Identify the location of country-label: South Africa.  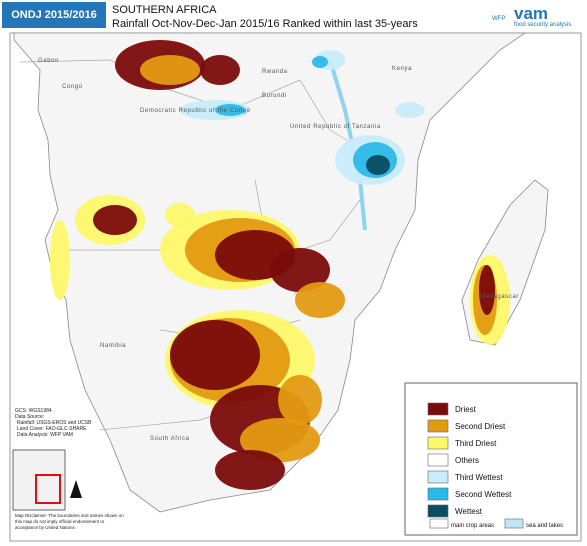
(170, 439).